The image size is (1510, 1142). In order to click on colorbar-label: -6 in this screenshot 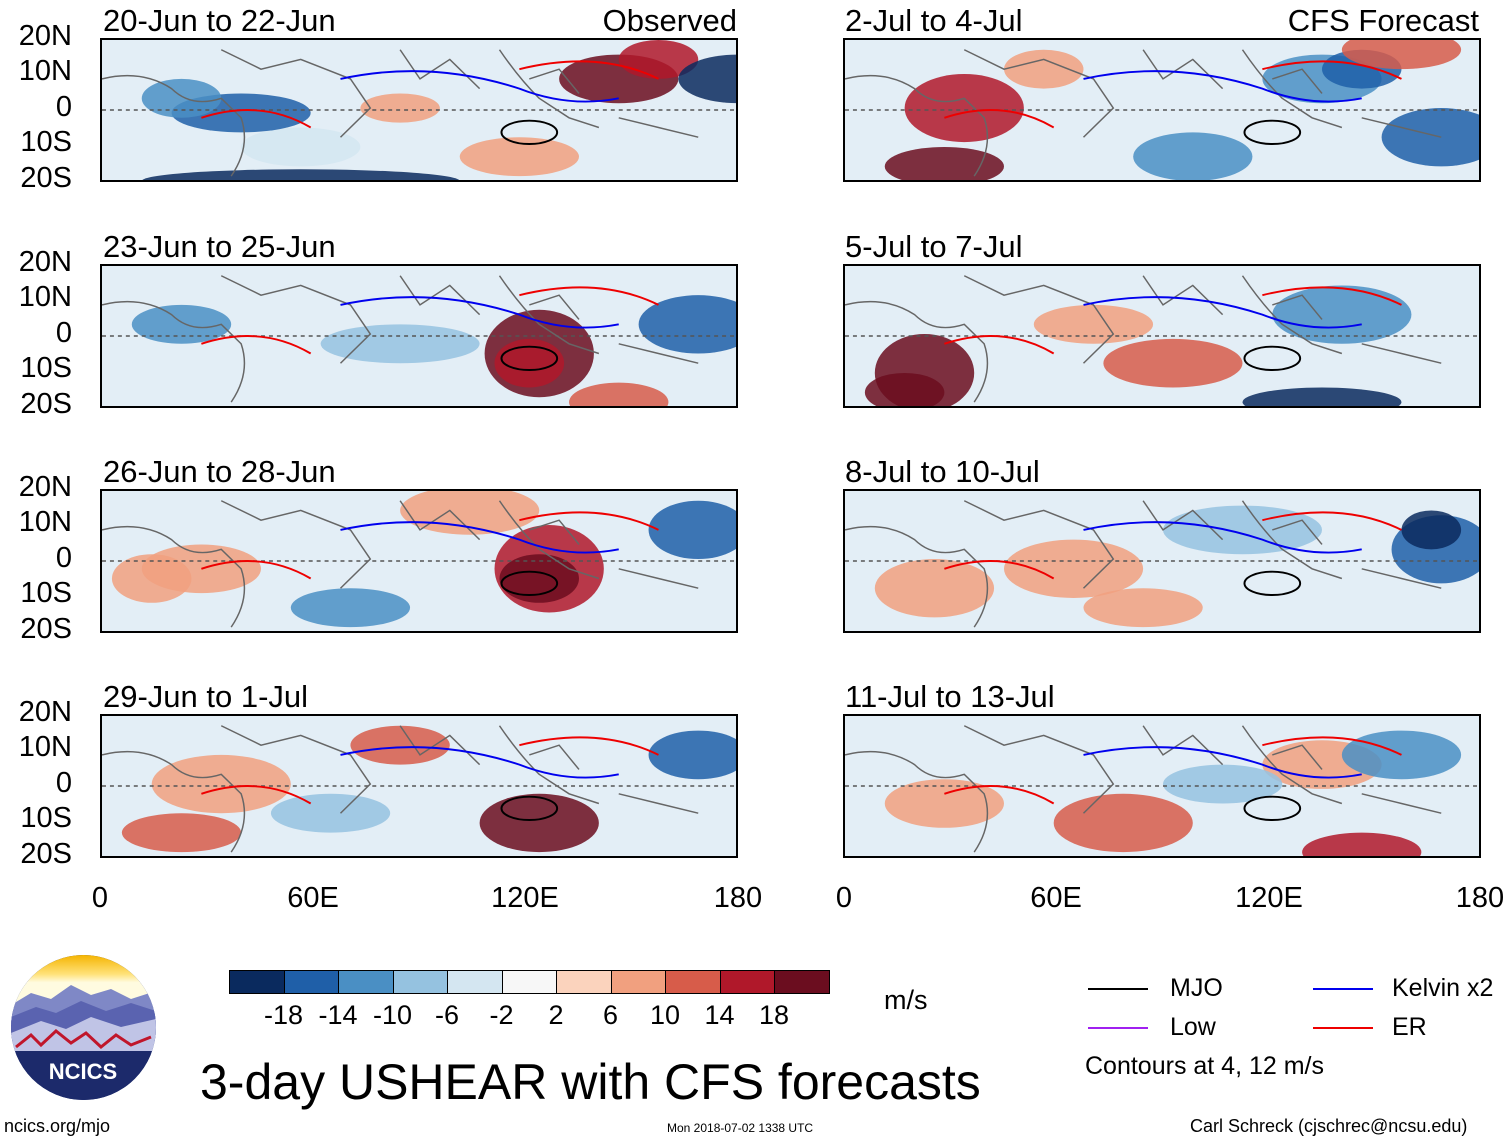, I will do `click(446, 1015)`.